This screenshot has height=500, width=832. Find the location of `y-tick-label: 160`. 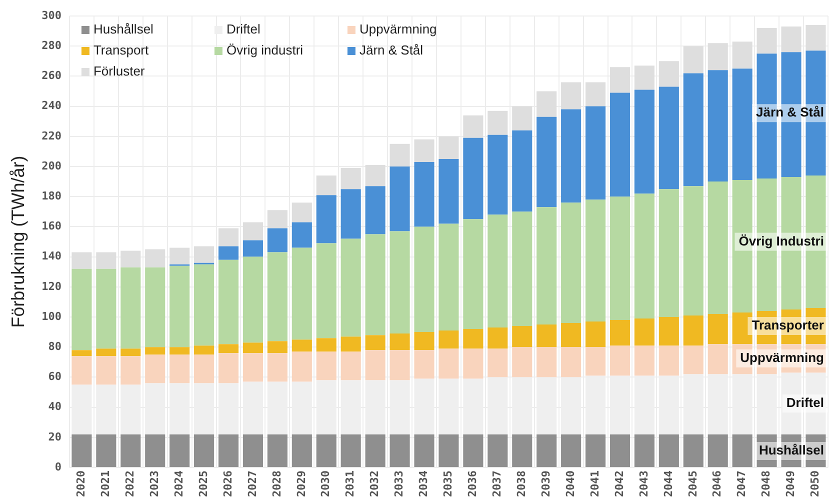

y-tick-label: 160 is located at coordinates (52, 226).